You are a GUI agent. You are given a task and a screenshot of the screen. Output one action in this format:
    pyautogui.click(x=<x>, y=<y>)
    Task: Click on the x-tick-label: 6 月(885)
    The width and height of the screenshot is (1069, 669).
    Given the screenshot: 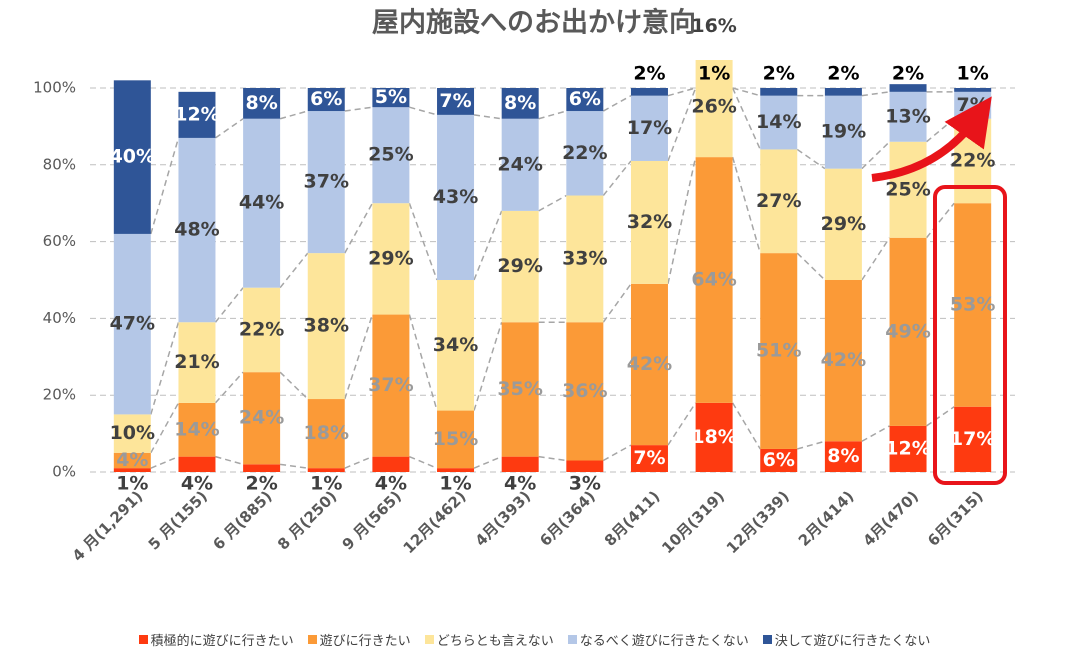 What is the action you would take?
    pyautogui.click(x=242, y=520)
    